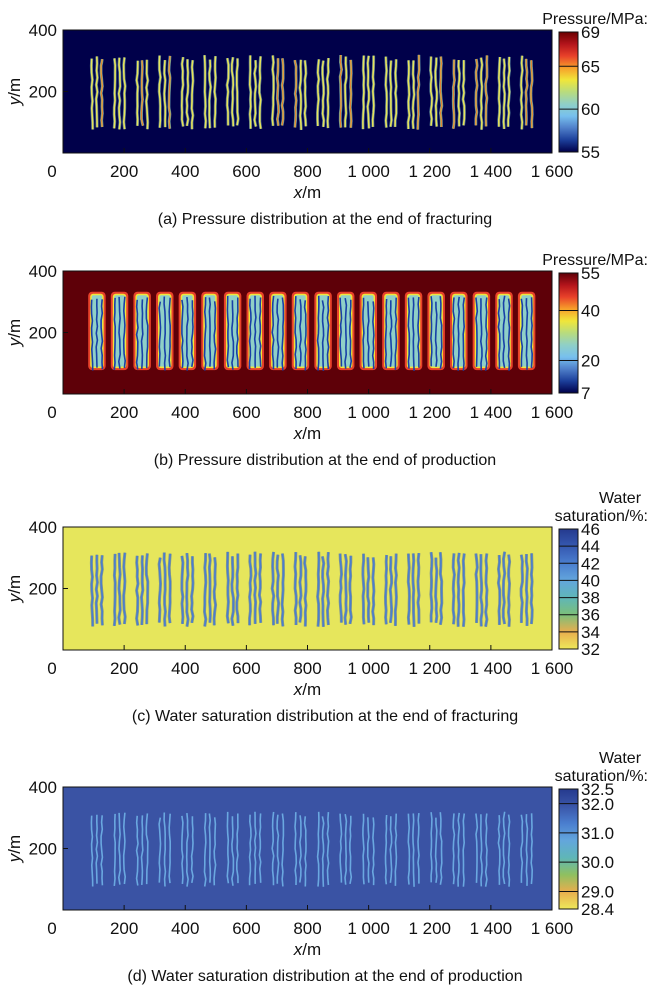  What do you see at coordinates (585, 393) in the screenshot?
I see `colorbar-tick-label: 7` at bounding box center [585, 393].